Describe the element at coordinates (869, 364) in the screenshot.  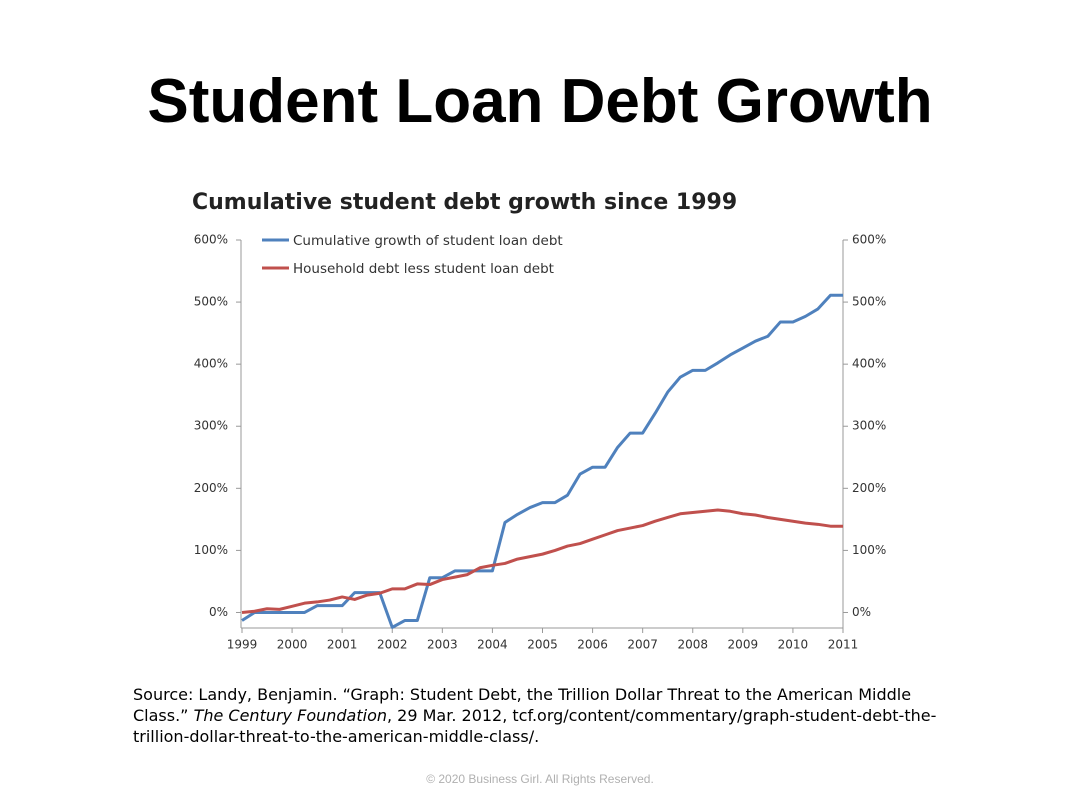
I see `y2-tick-label: 400%` at that location.